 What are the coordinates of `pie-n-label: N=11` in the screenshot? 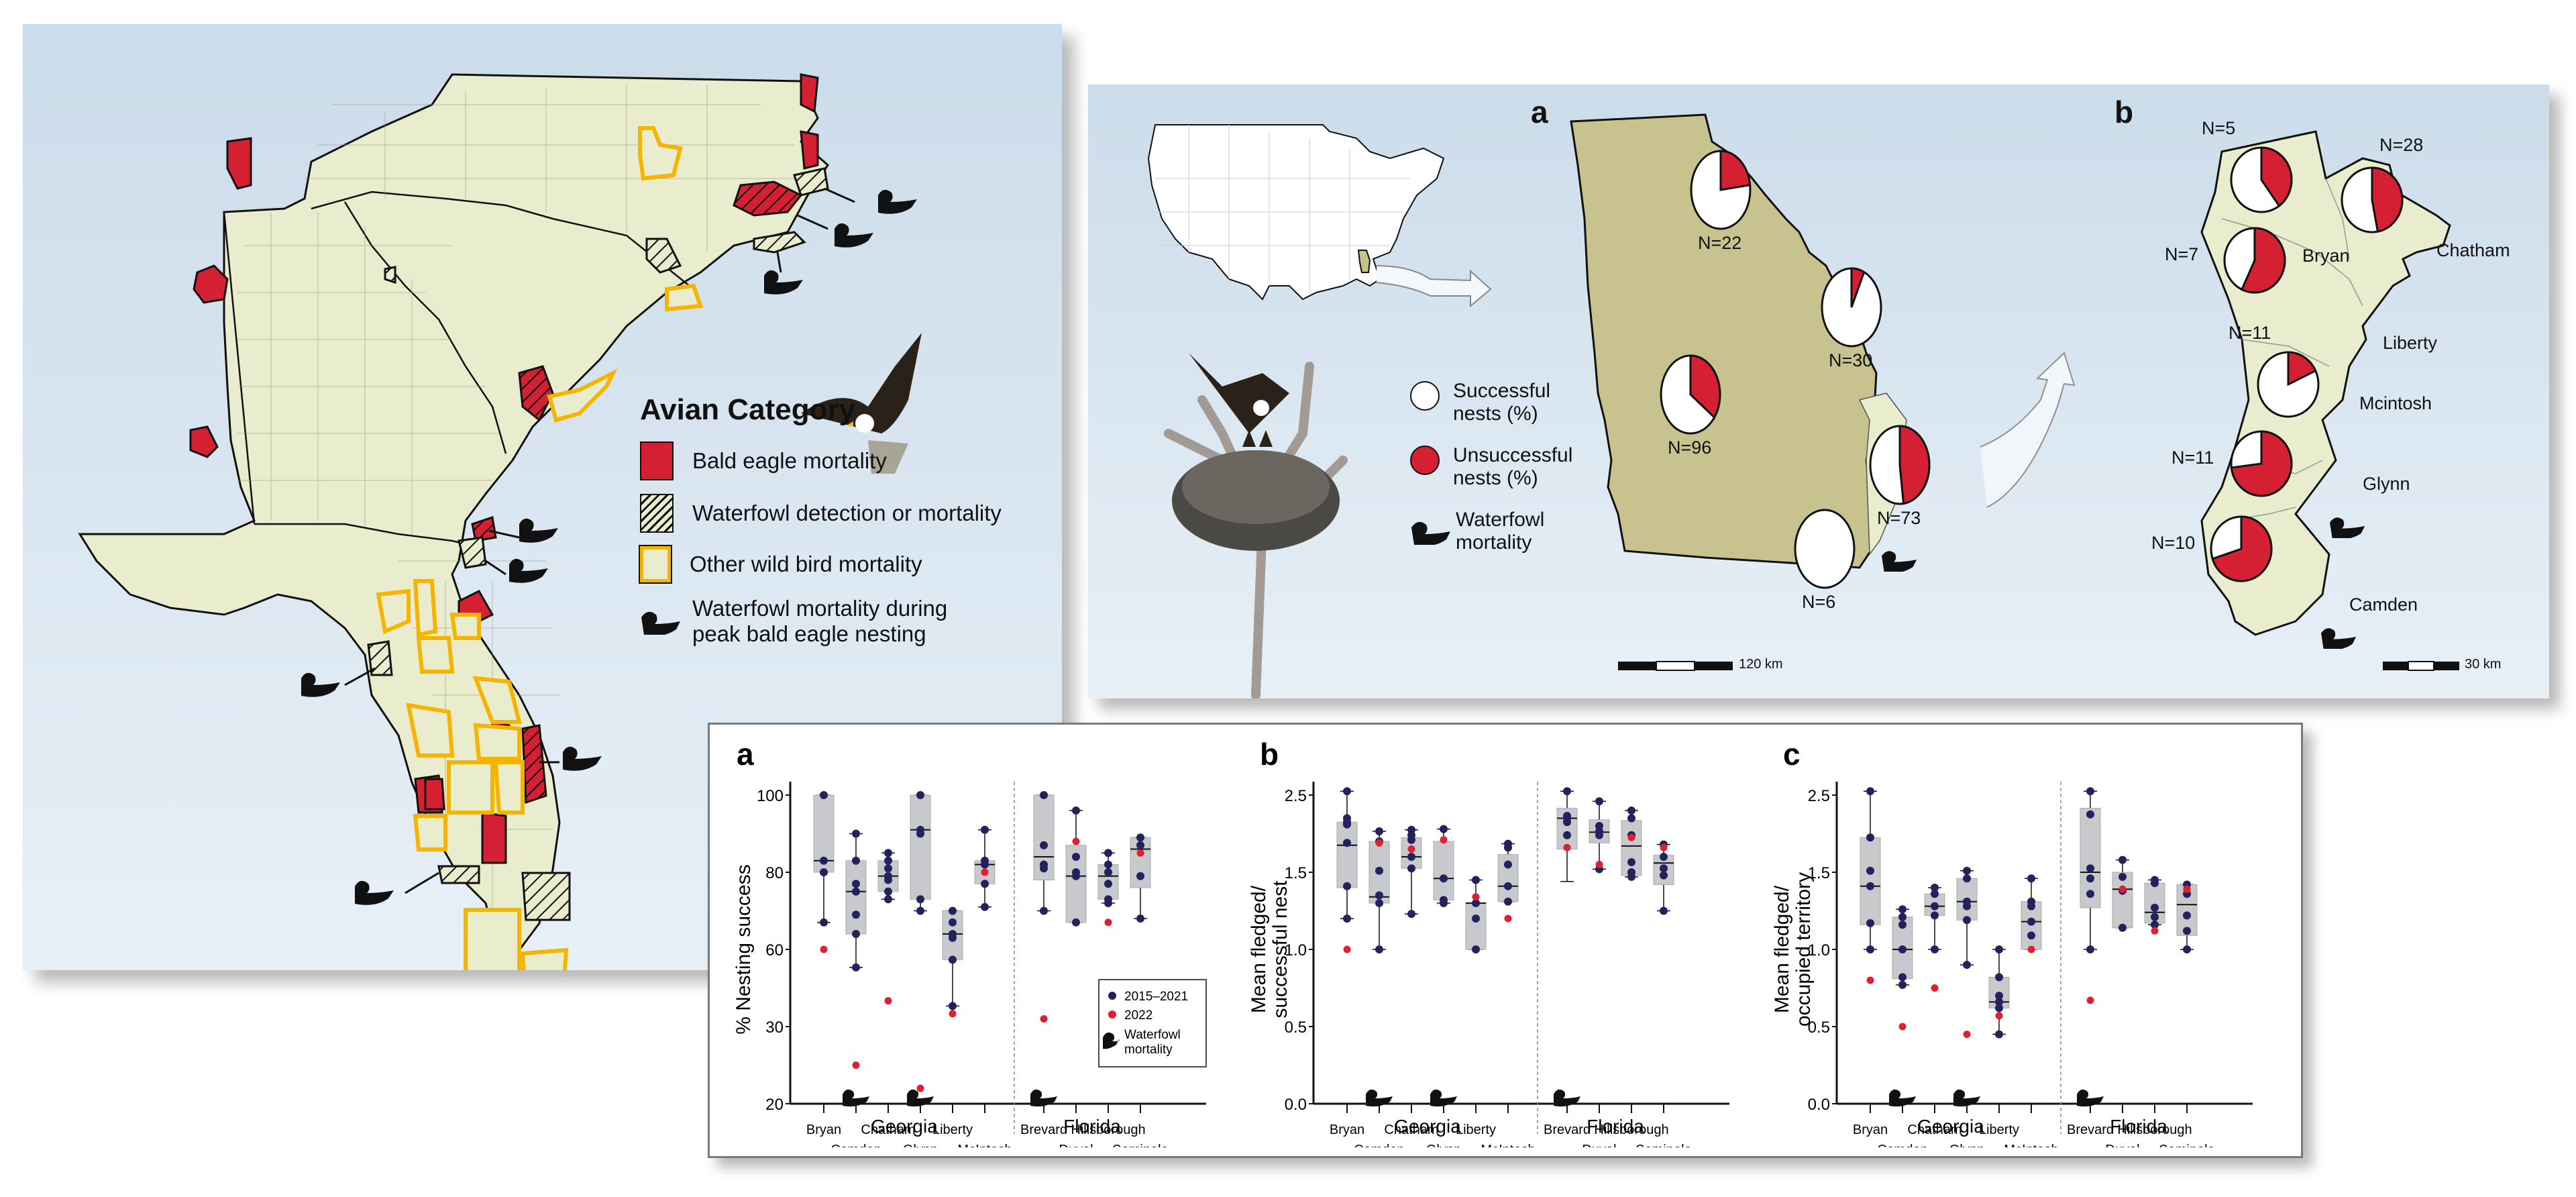 It's located at (2250, 333).